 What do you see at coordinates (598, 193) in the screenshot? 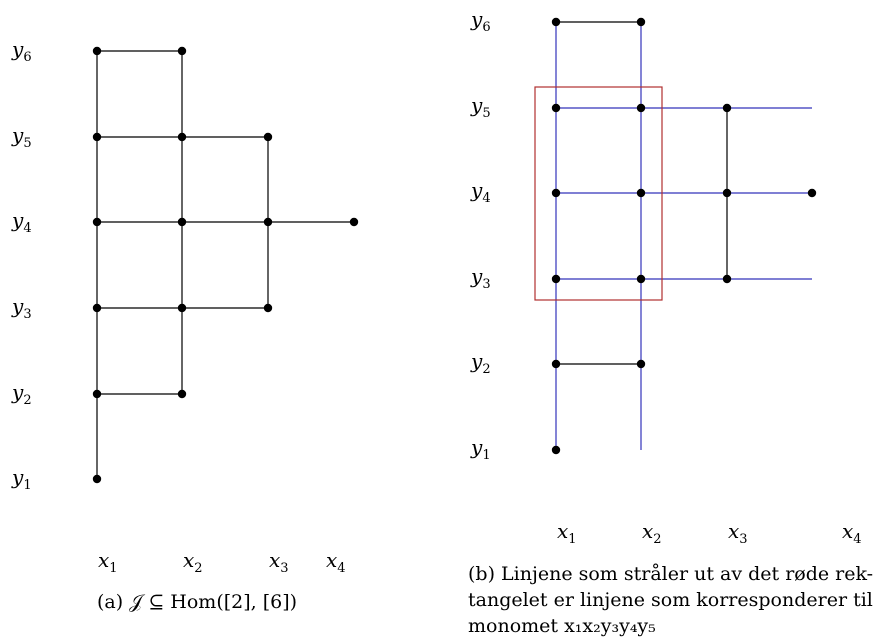
I see `highlight-rectangle` at bounding box center [598, 193].